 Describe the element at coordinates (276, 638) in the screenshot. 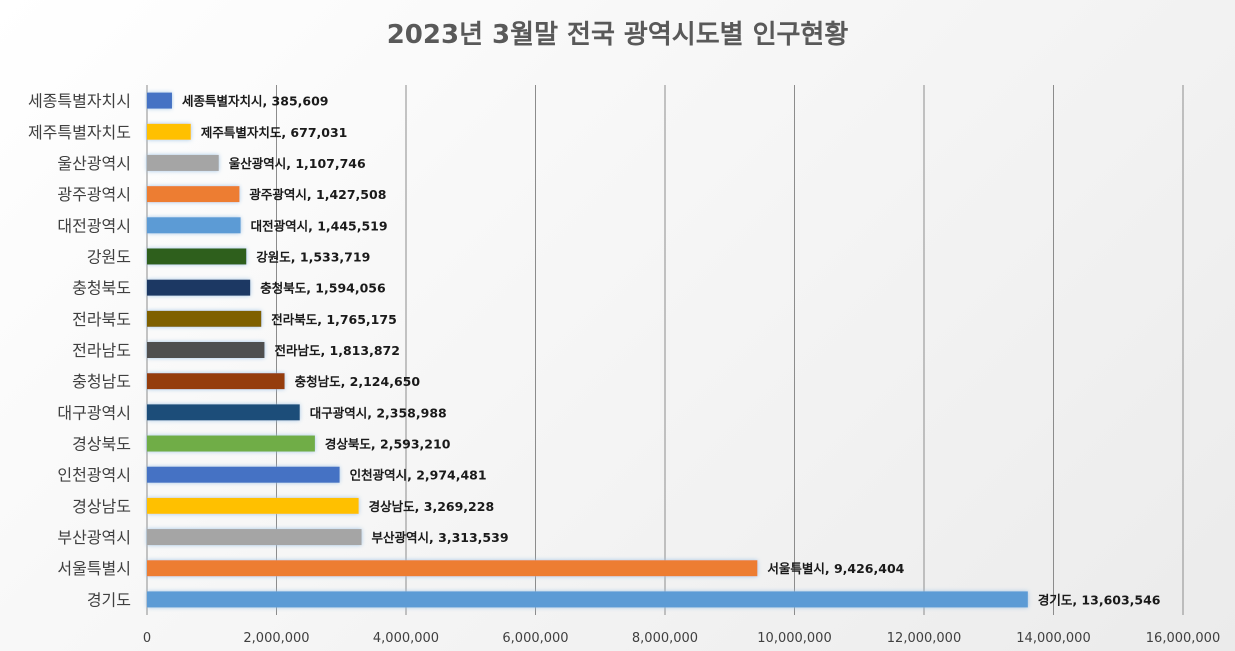

I see `x-tick-label: 2,000,000` at that location.